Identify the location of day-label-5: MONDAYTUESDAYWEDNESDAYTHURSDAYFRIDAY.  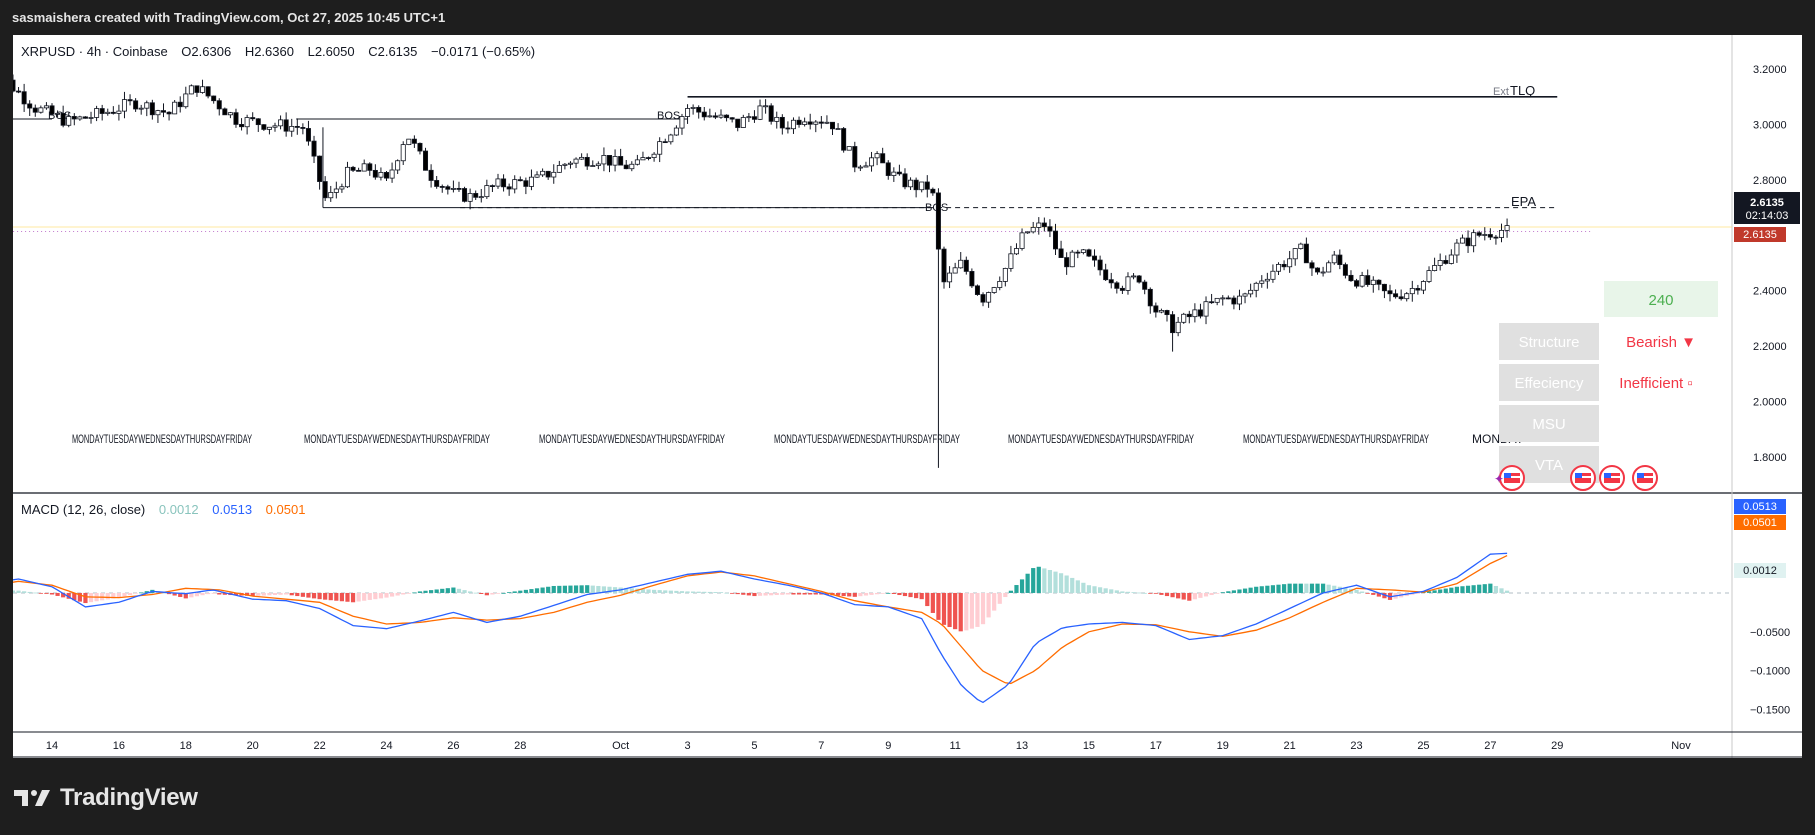
(1101, 439).